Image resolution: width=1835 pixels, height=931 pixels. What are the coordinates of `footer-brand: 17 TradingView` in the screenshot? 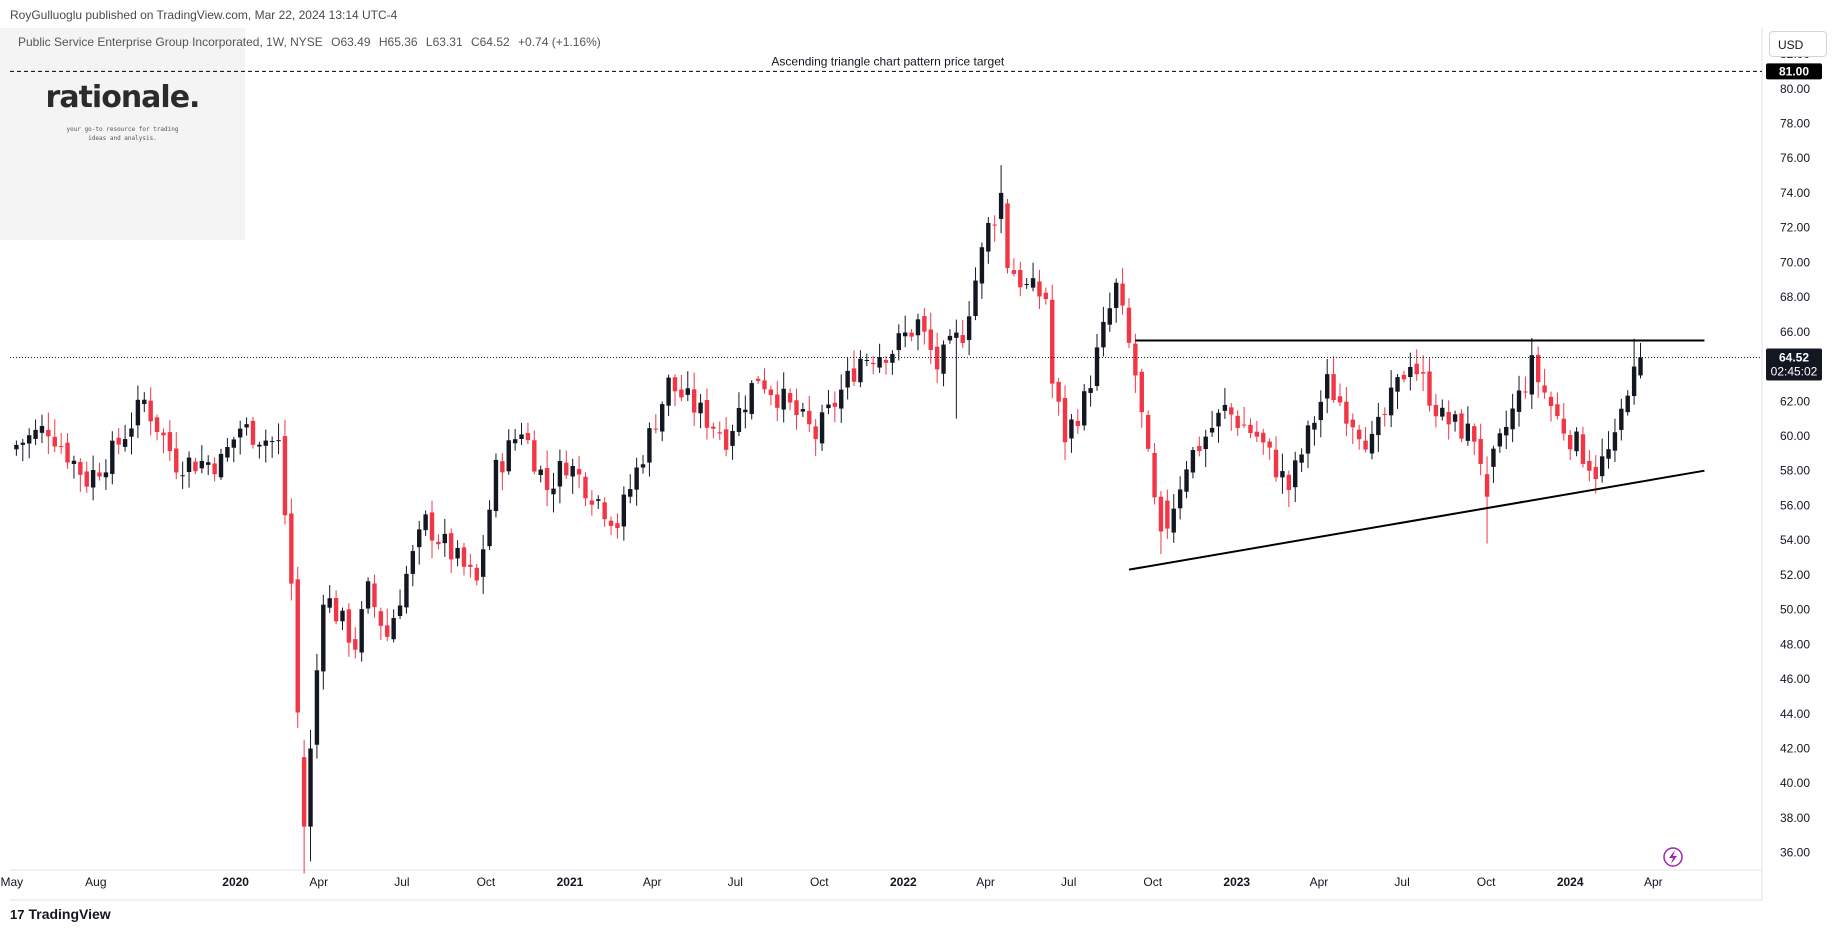 It's located at (60, 914).